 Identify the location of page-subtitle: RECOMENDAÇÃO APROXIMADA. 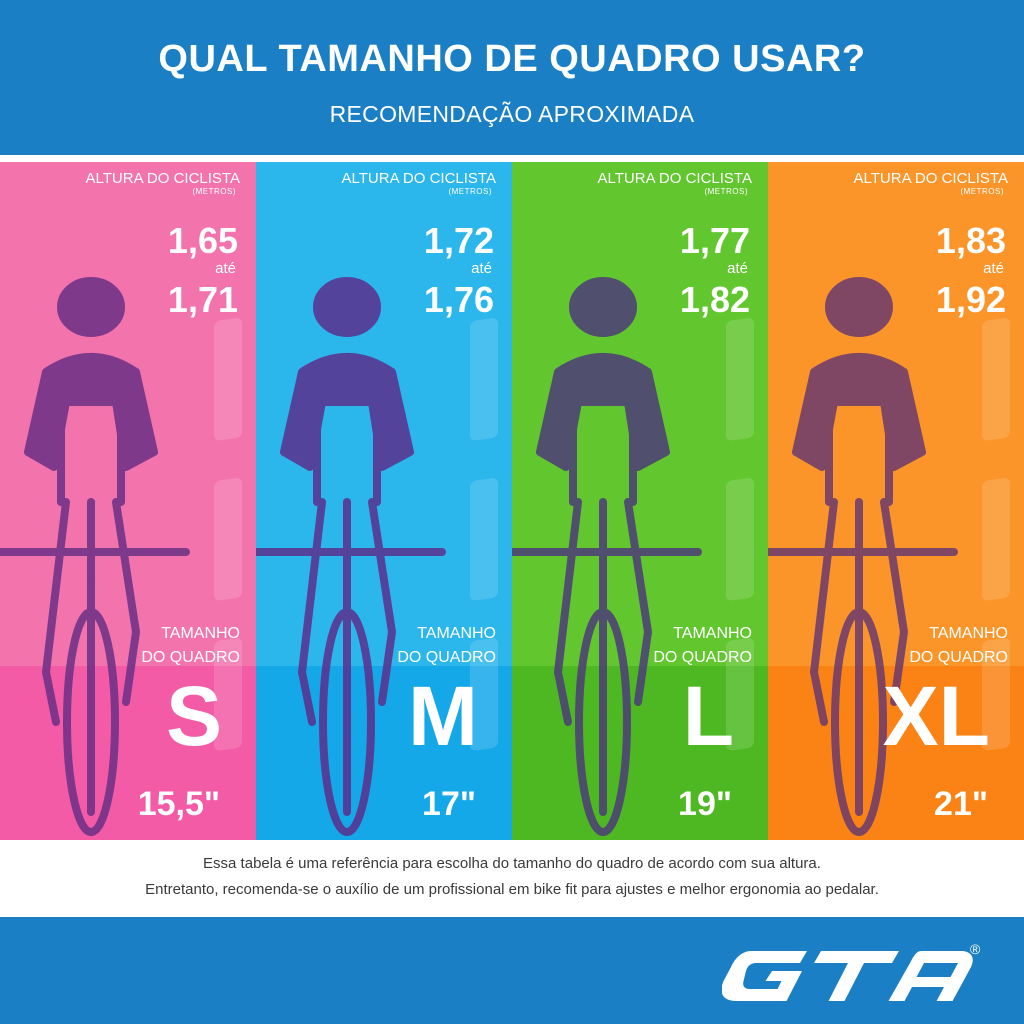
(512, 114).